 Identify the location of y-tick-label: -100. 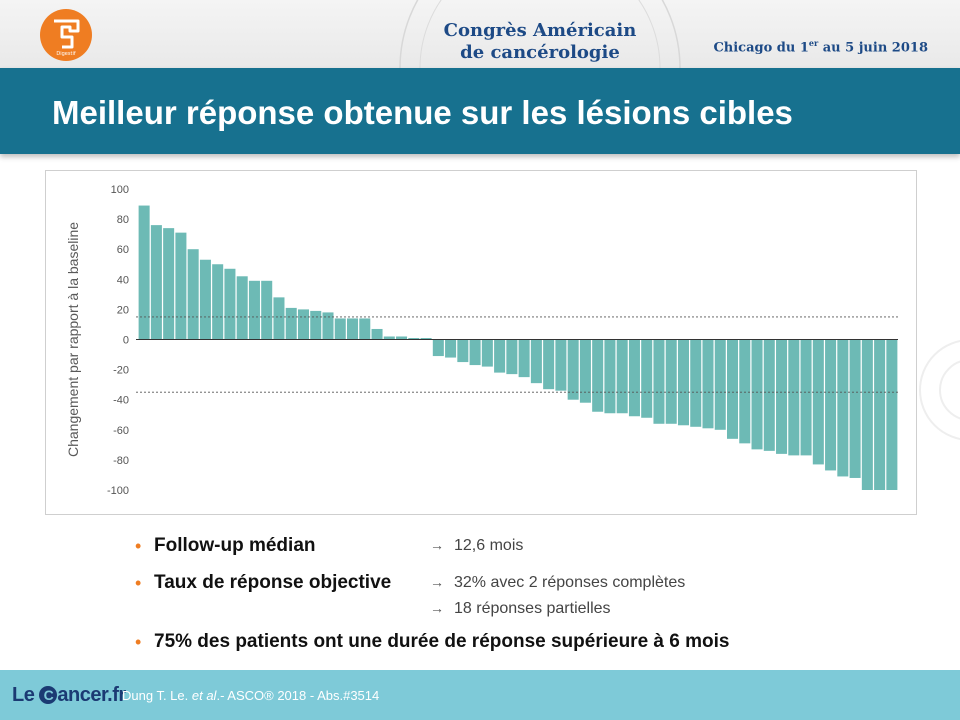
(118, 491).